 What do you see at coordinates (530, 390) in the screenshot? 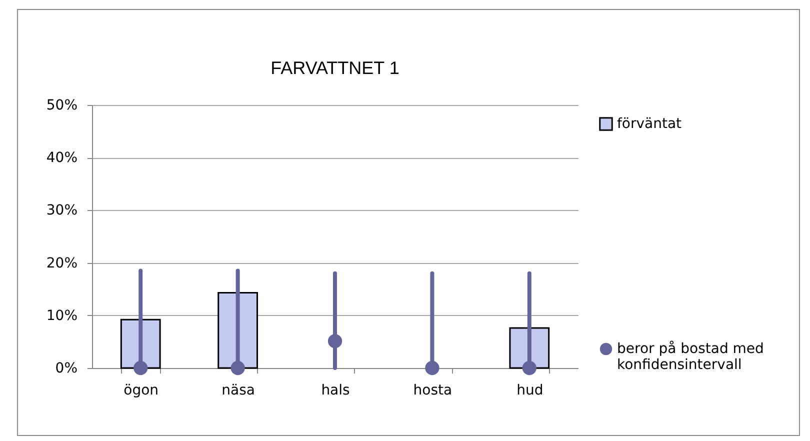
I see `x-tick-label: hud` at bounding box center [530, 390].